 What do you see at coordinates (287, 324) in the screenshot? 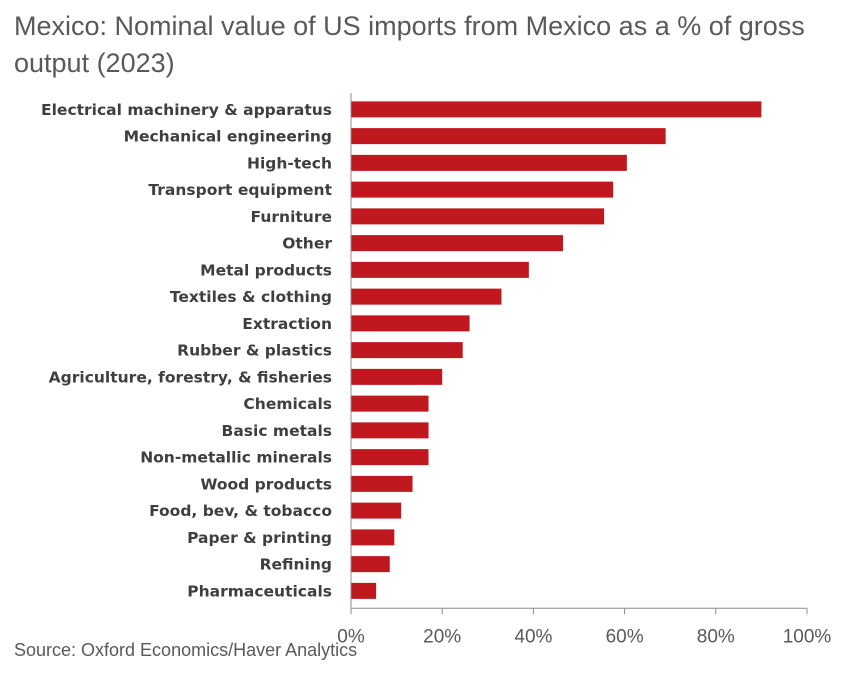
I see `category-label: Extraction` at bounding box center [287, 324].